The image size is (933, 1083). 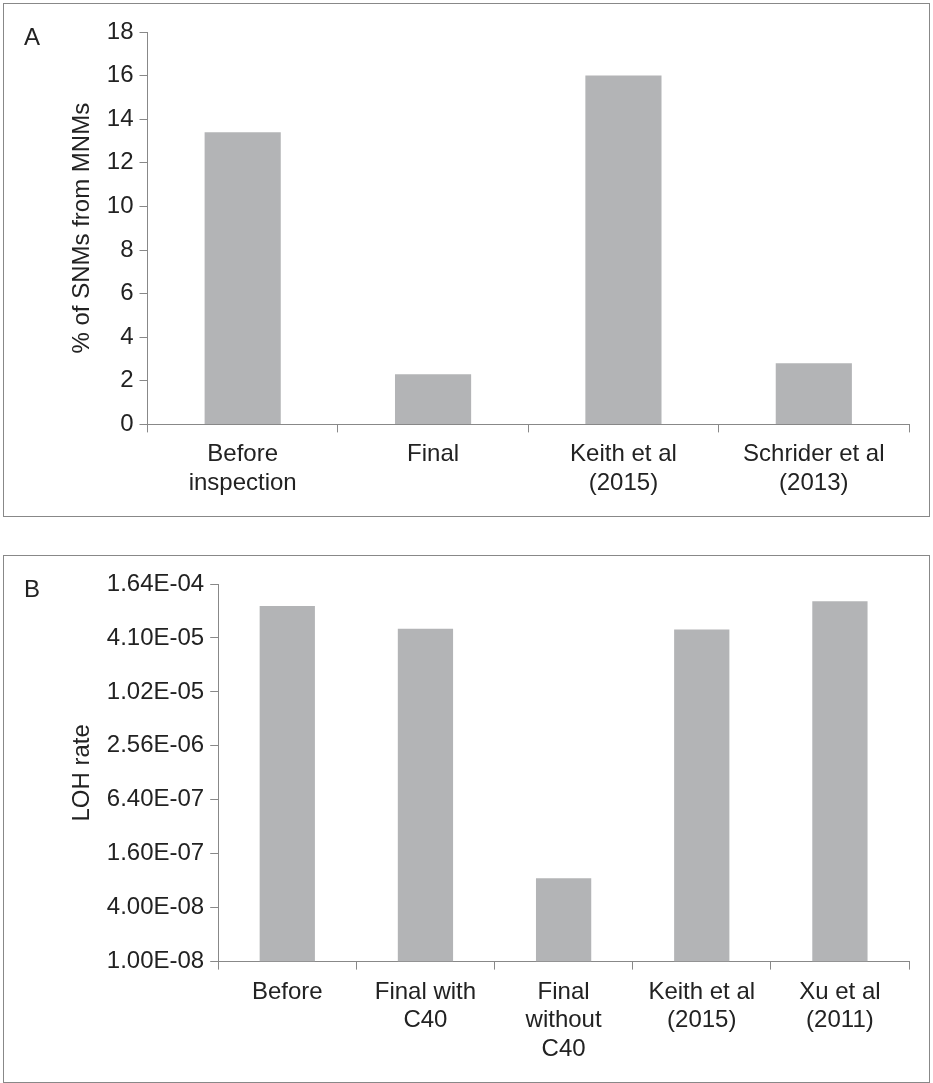 I want to click on chart-title: B, so click(x=32, y=588).